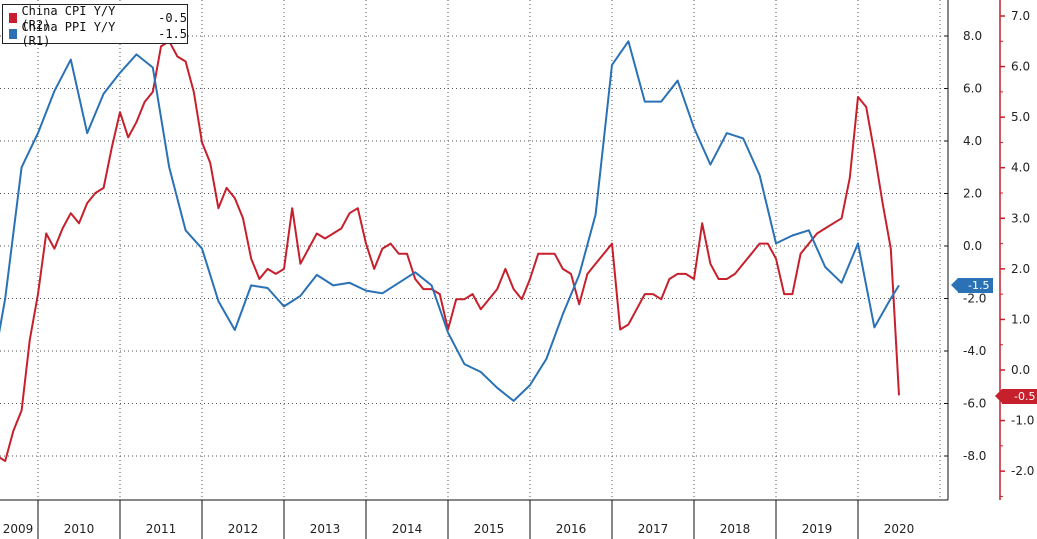 The height and width of the screenshot is (539, 1037). Describe the element at coordinates (972, 194) in the screenshot. I see `r1-tick-label: 2.0` at that location.